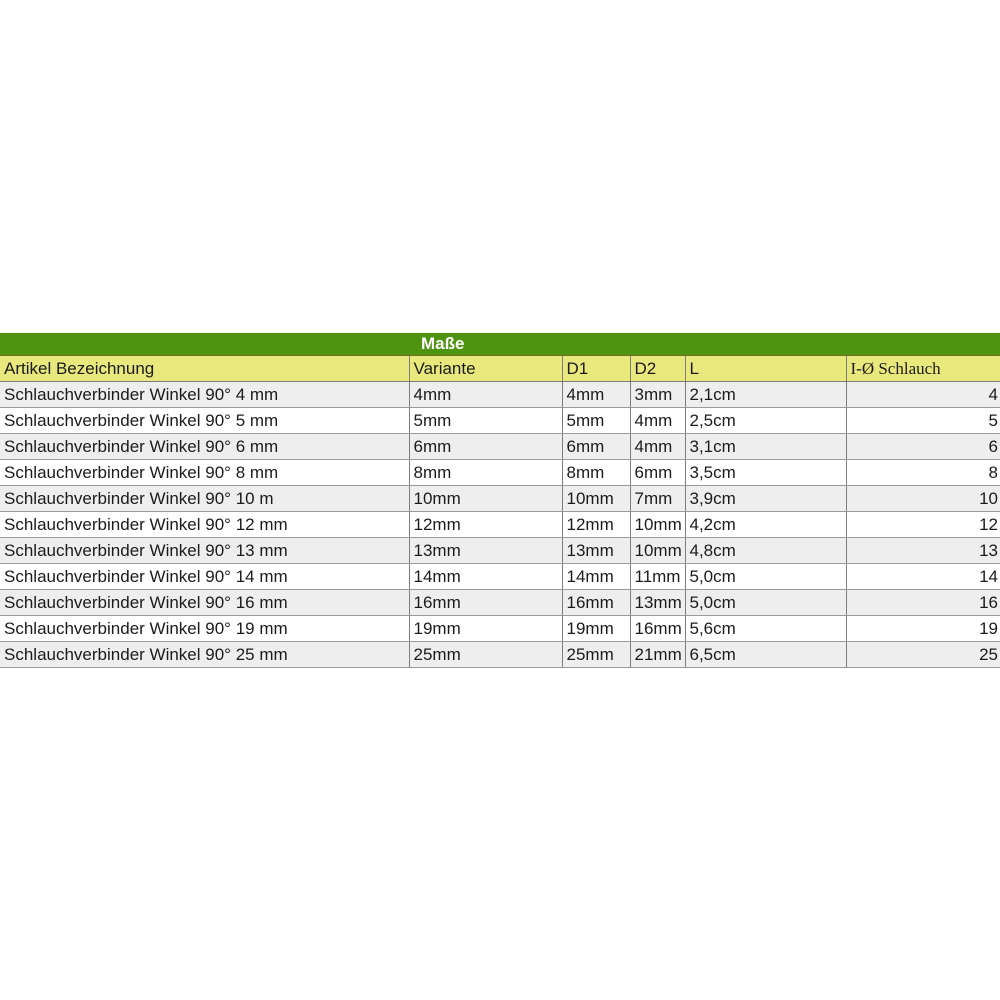  Describe the element at coordinates (922, 576) in the screenshot. I see `cell-hose: 14` at that location.